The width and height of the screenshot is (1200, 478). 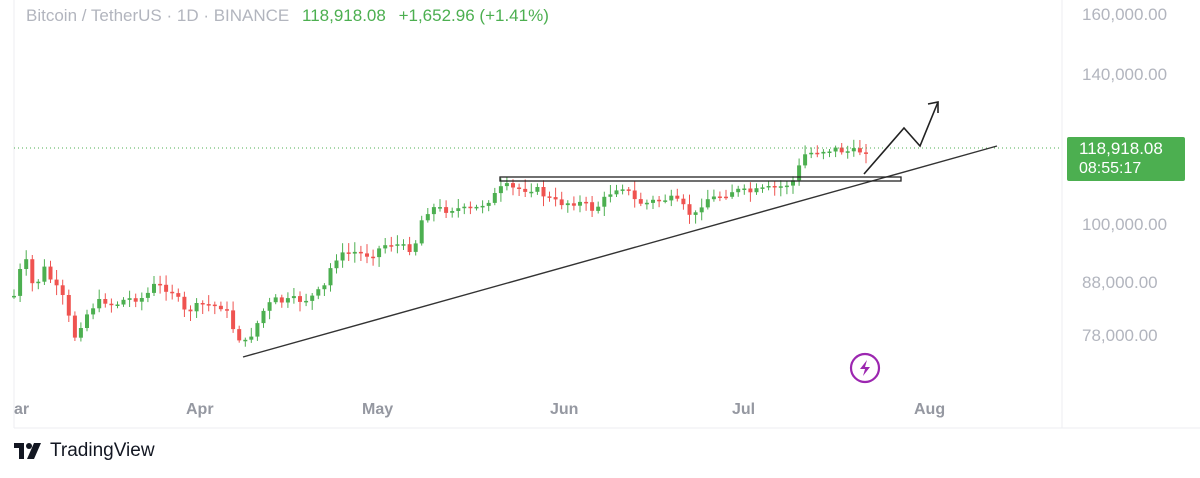 I want to click on time-axis-tick: Apr, so click(x=200, y=409).